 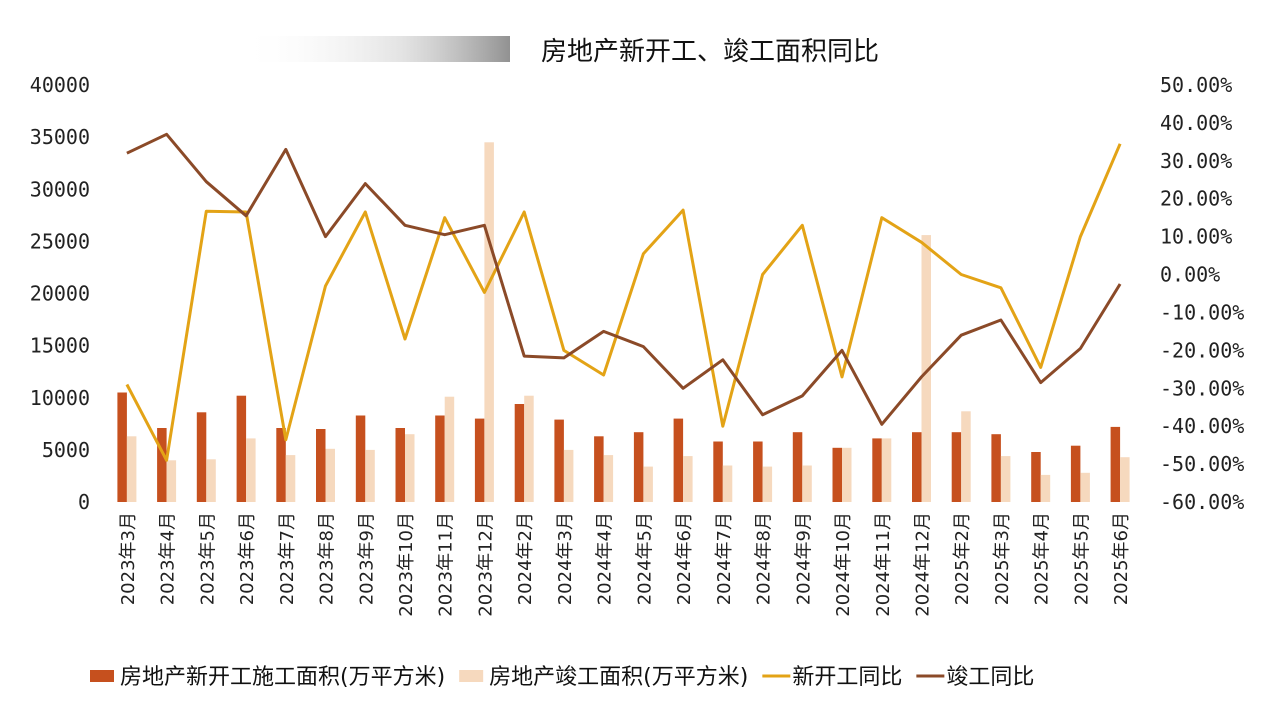 What do you see at coordinates (710, 52) in the screenshot?
I see `chart-title: 房地产新开工、竣工面积同比` at bounding box center [710, 52].